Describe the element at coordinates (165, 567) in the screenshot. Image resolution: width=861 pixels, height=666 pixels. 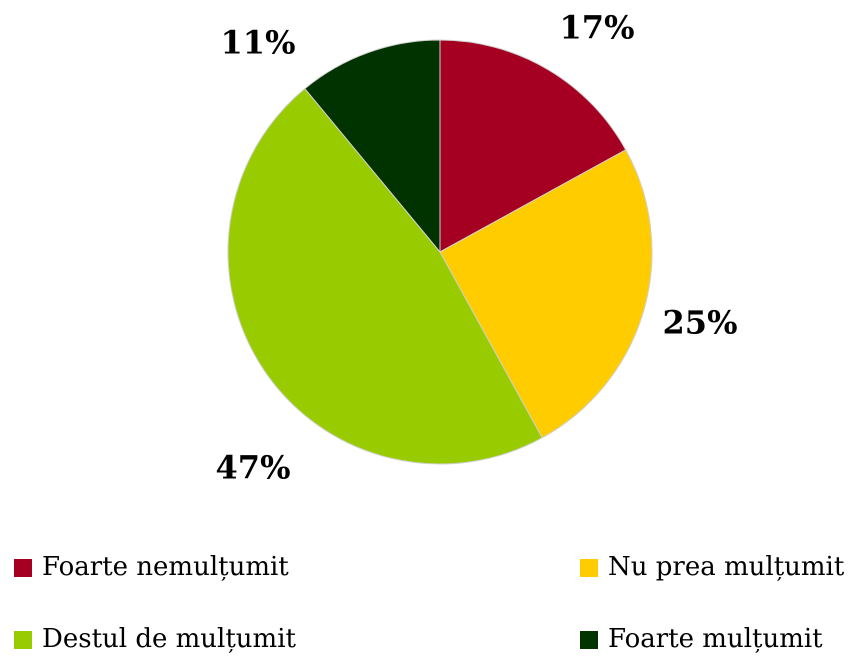
I see `legend-label: Foarte nemulțumit` at that location.